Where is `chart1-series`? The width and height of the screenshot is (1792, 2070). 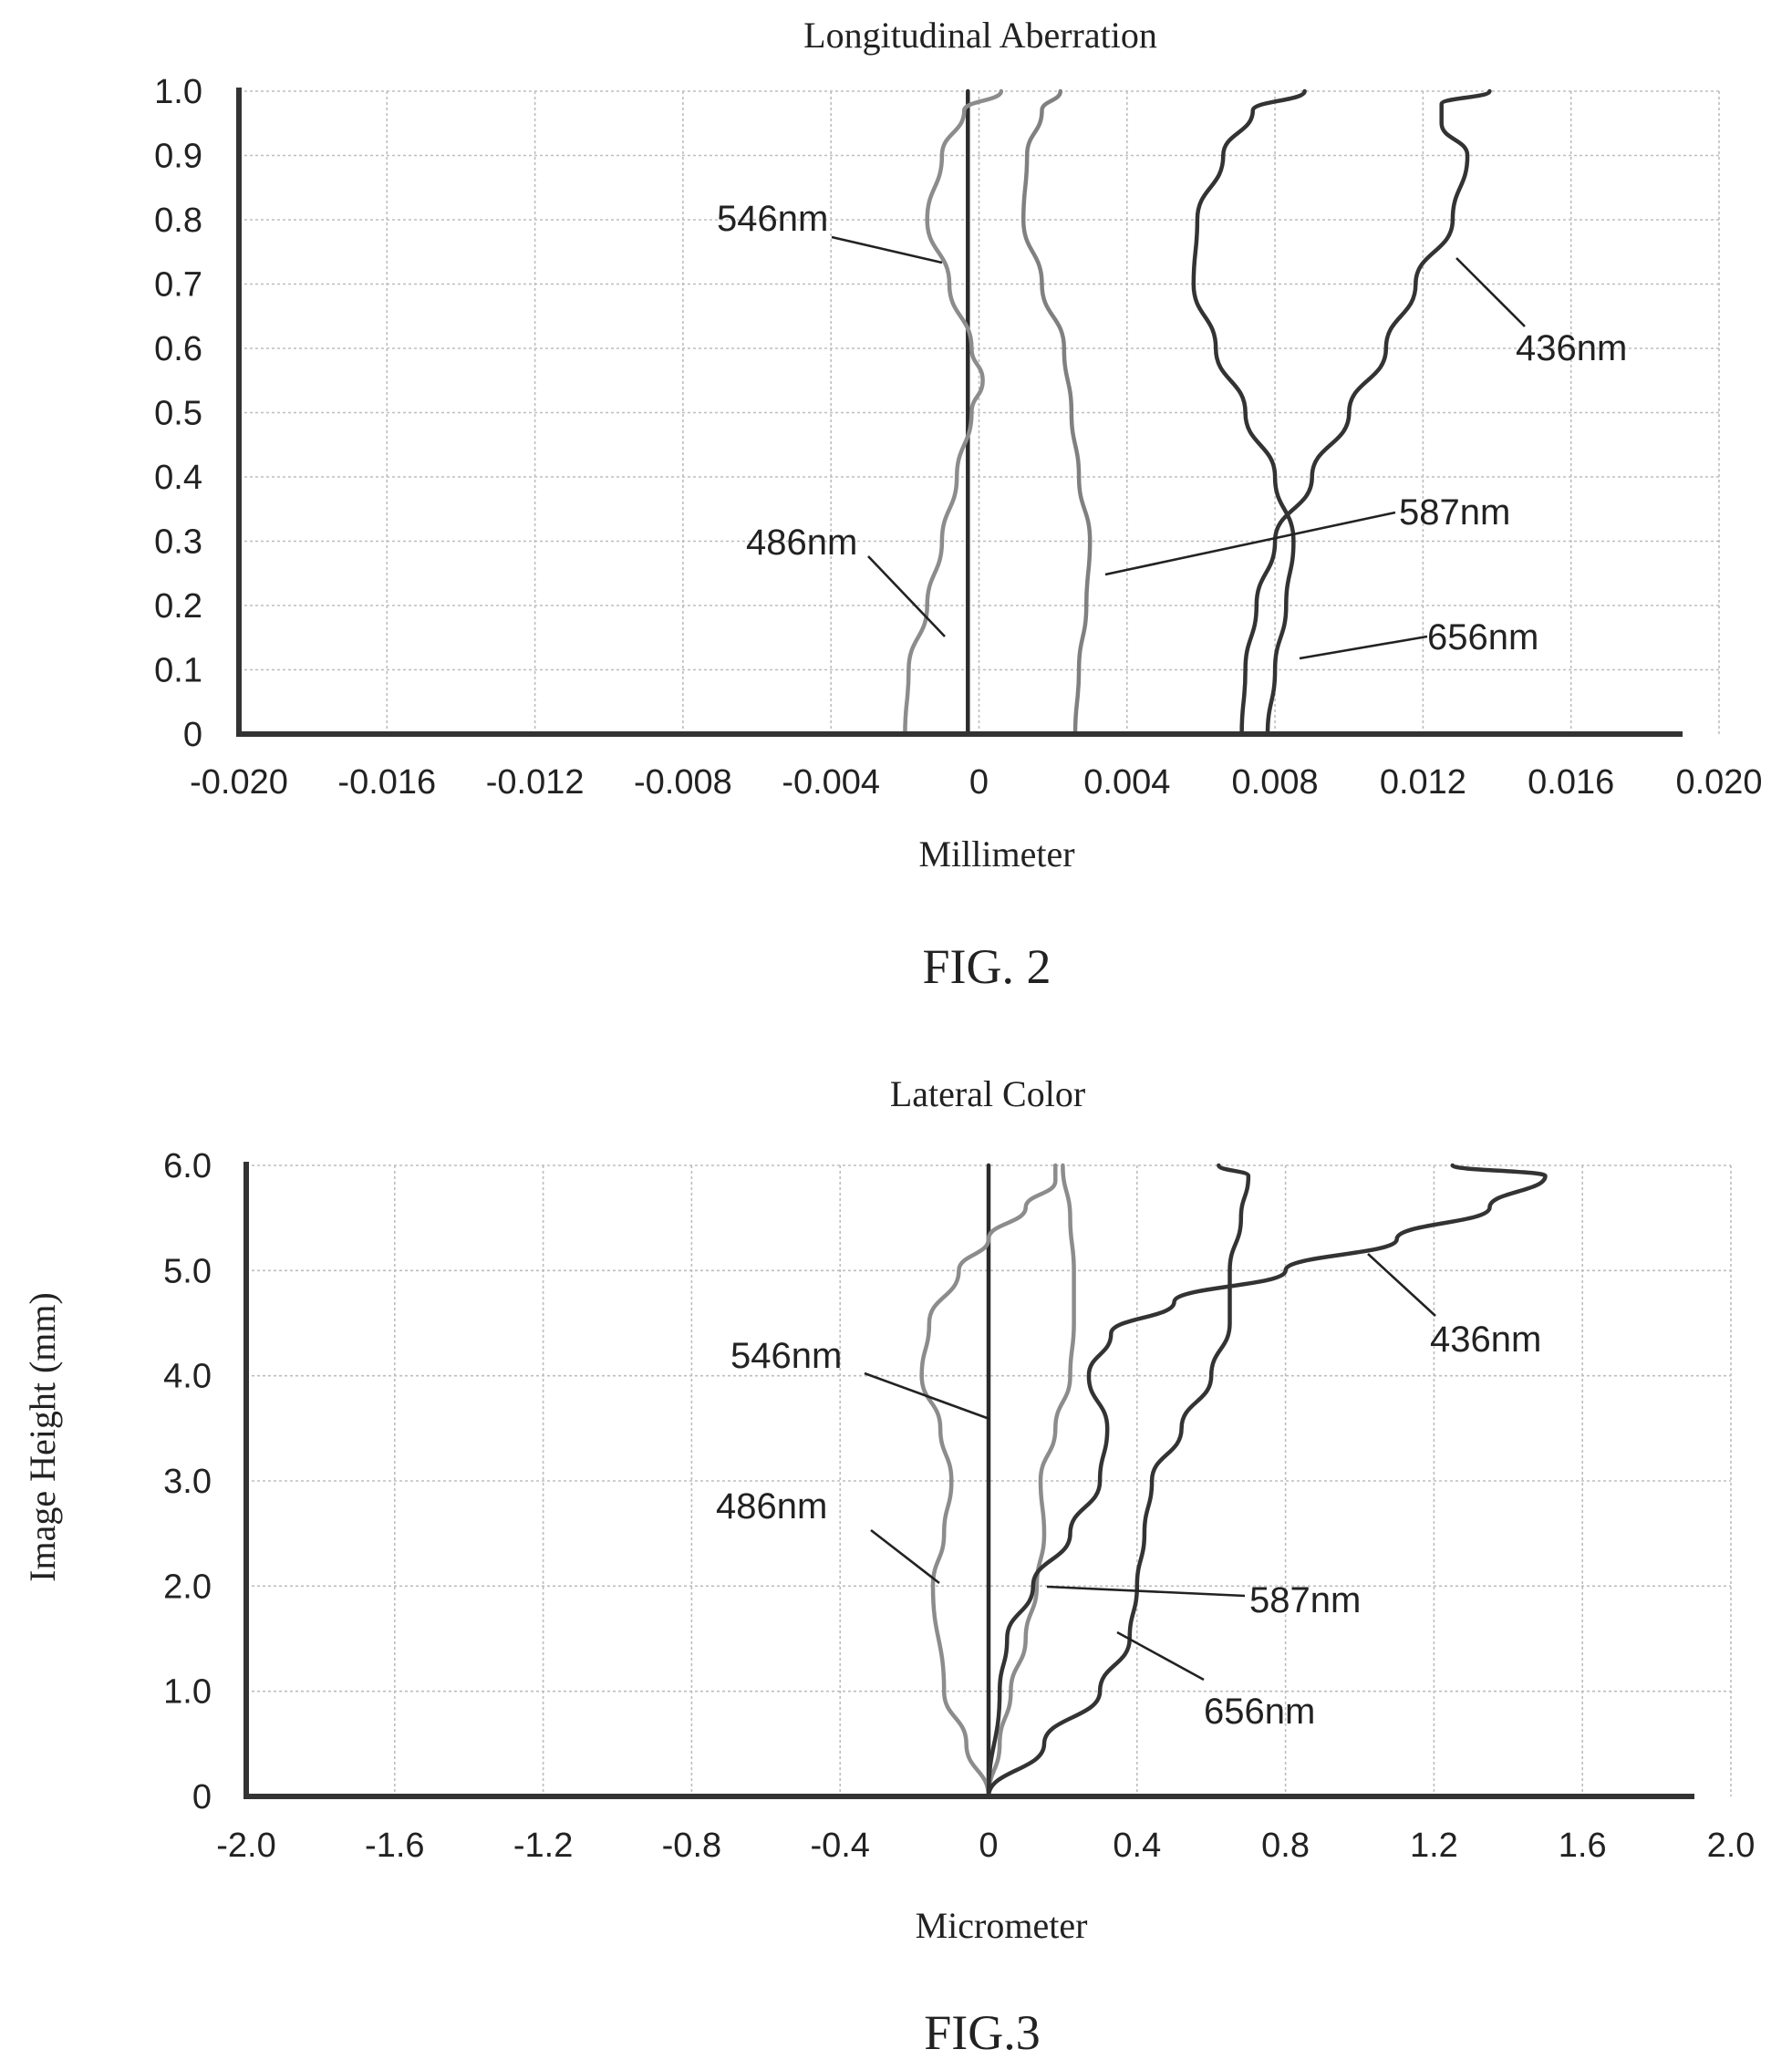 chart1-series is located at coordinates (1198, 412).